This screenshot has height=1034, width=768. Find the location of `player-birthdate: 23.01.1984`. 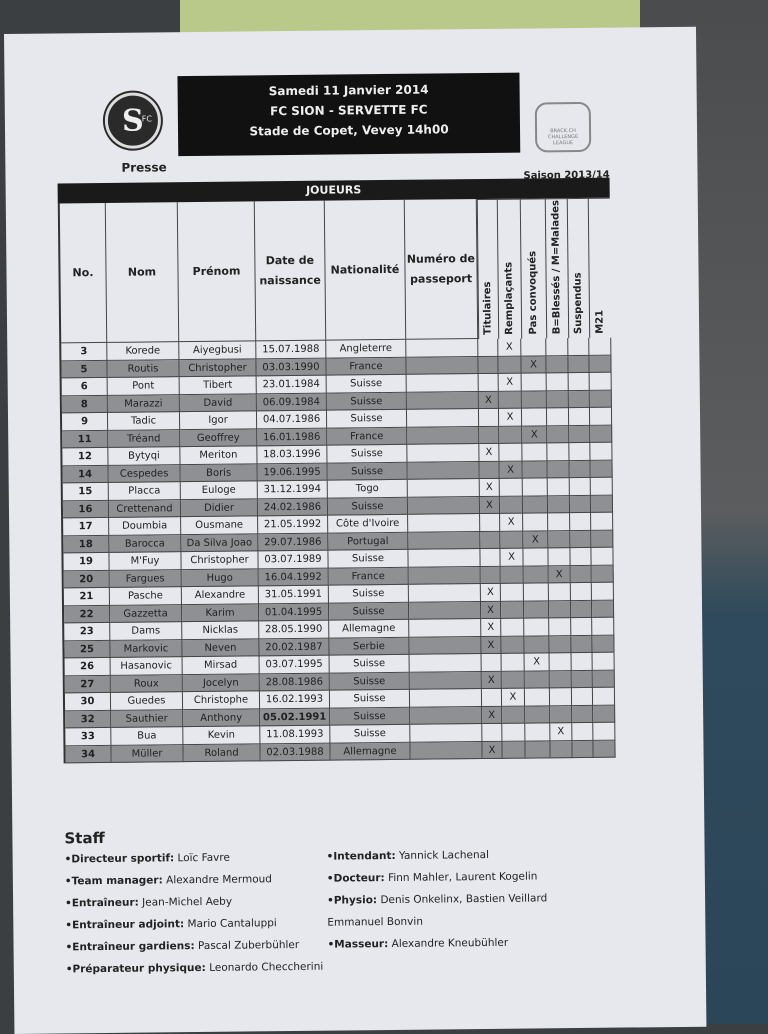

player-birthdate: 23.01.1984 is located at coordinates (292, 385).